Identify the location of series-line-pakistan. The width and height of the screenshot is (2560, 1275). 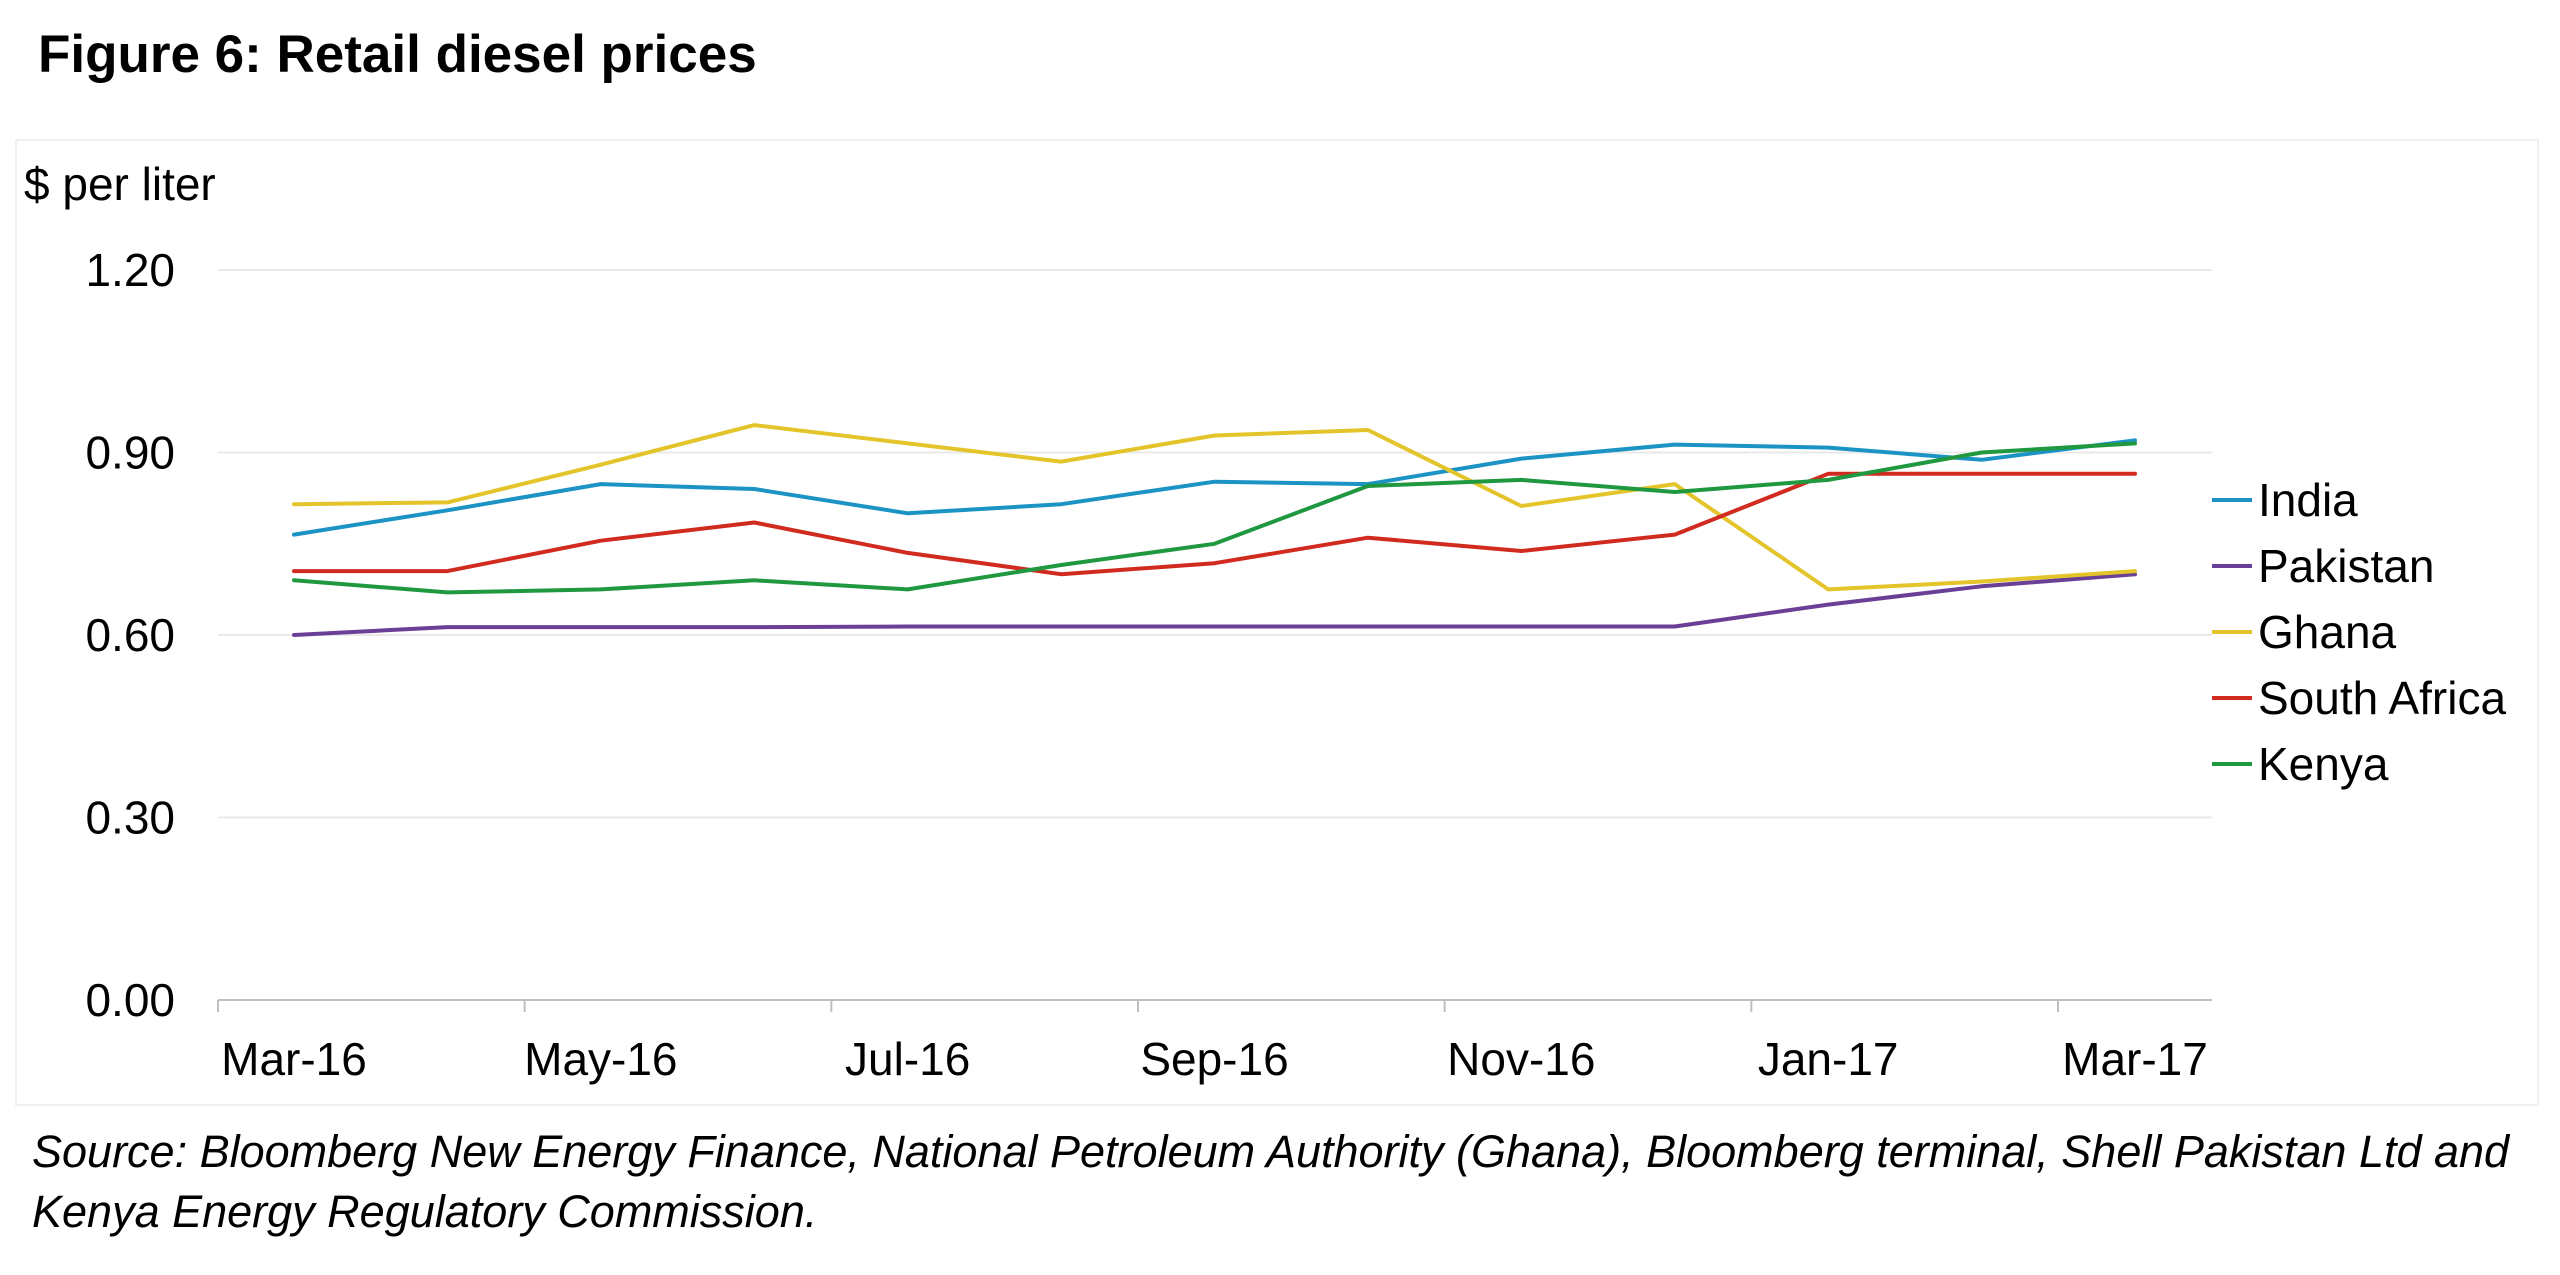
(1214, 604).